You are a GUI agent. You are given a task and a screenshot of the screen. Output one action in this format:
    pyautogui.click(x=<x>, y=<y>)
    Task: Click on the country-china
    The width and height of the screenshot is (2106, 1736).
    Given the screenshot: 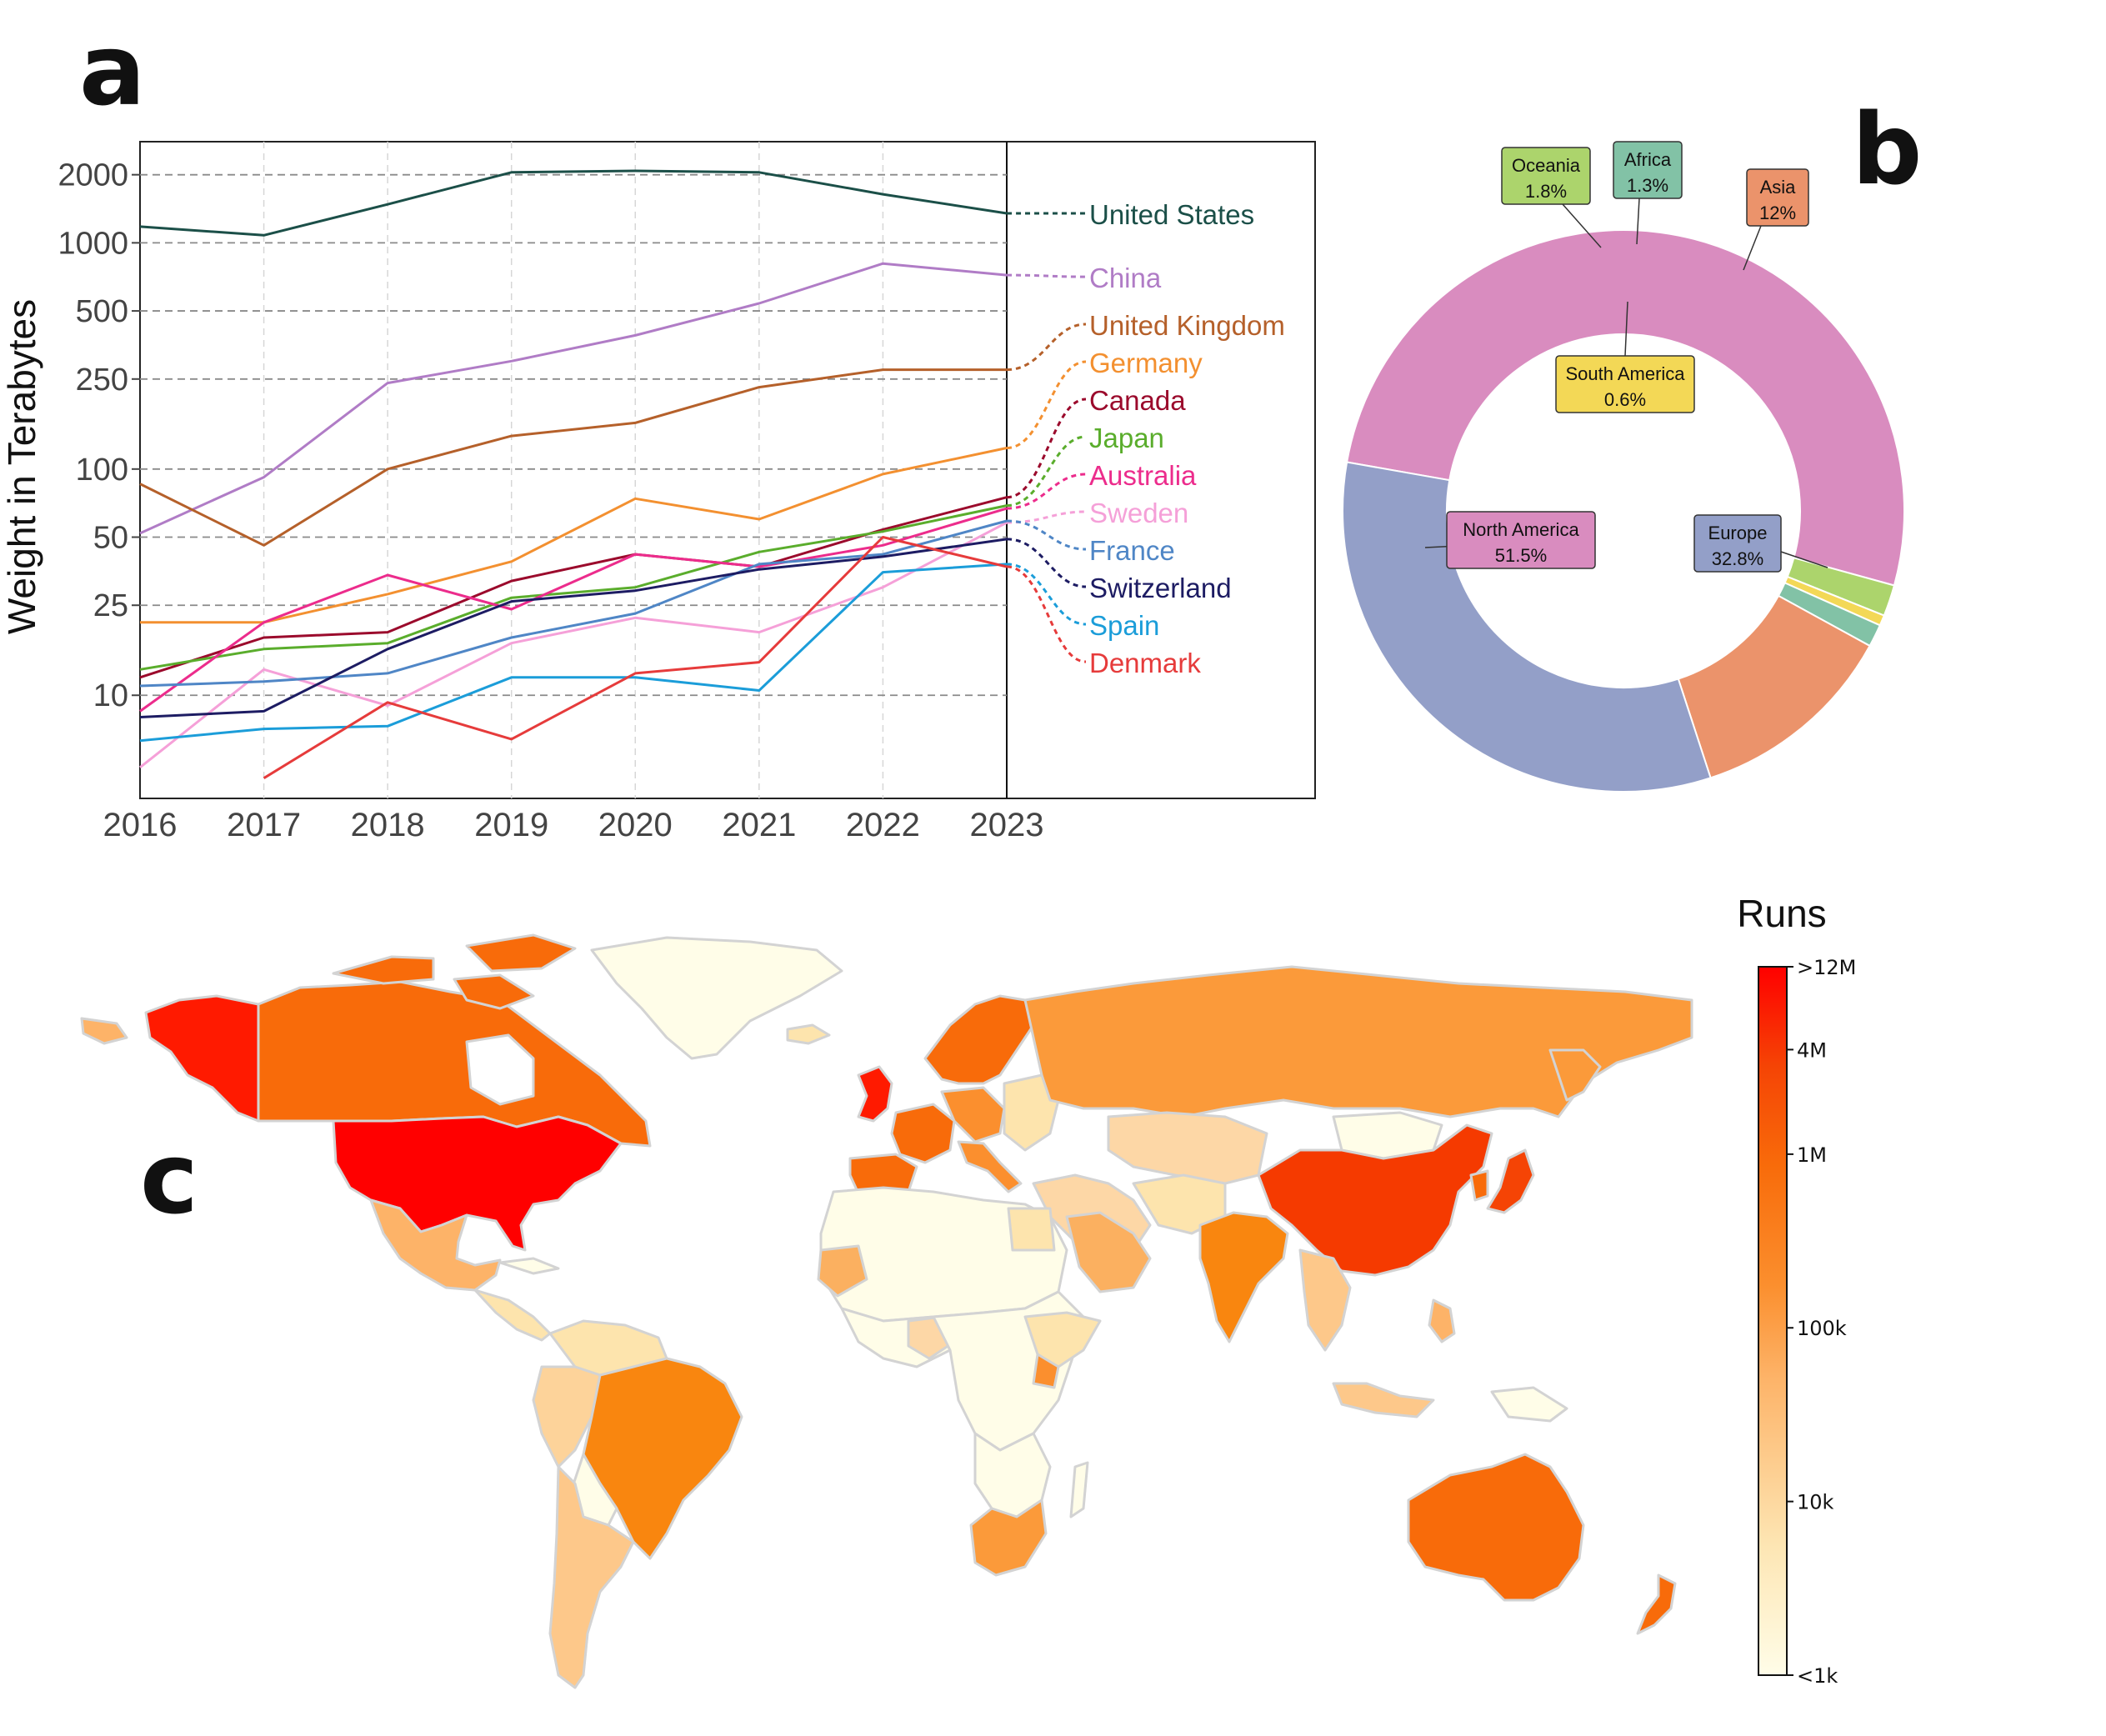 What is the action you would take?
    pyautogui.click(x=1375, y=1200)
    